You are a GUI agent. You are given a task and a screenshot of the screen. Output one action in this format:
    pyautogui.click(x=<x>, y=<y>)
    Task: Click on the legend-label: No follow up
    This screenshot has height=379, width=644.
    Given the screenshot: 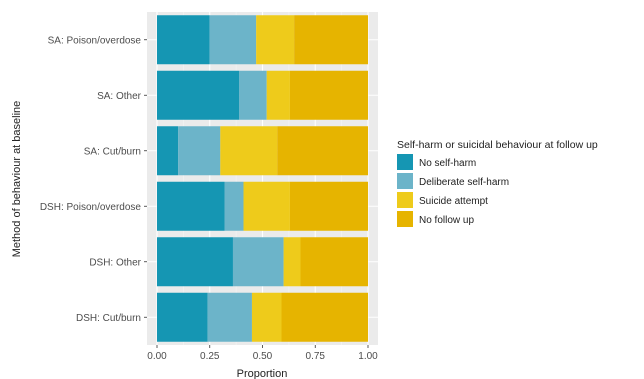 What is the action you would take?
    pyautogui.click(x=446, y=220)
    